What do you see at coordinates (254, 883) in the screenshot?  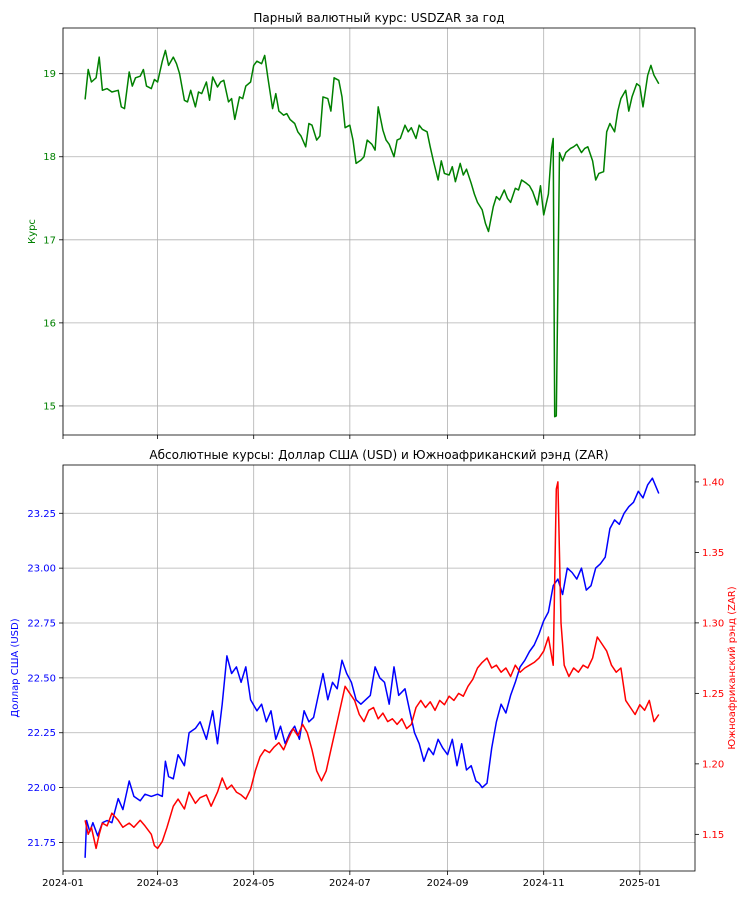 I see `x-tick-label: 2024-05` at bounding box center [254, 883].